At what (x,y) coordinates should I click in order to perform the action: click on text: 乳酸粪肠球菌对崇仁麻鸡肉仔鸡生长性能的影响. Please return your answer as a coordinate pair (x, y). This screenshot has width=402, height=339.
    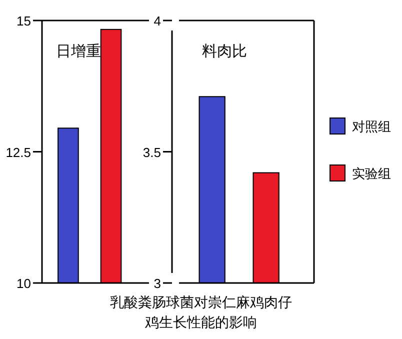
    Looking at the image, I should click on (201, 312).